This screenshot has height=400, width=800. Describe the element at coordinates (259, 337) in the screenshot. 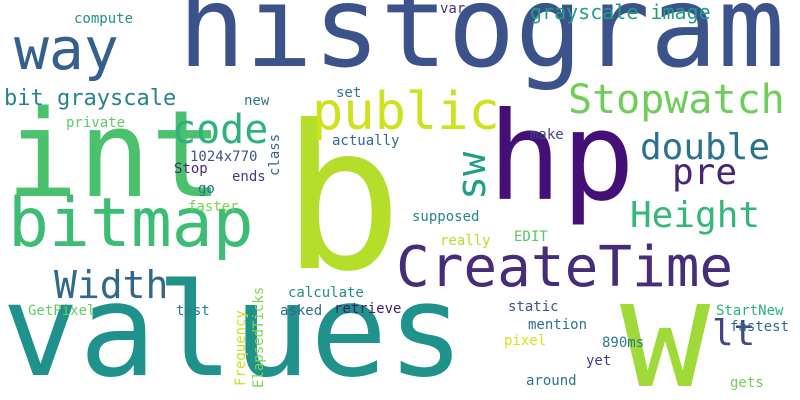

I see `word-elapsedticks: ElapsedTicks` at that location.